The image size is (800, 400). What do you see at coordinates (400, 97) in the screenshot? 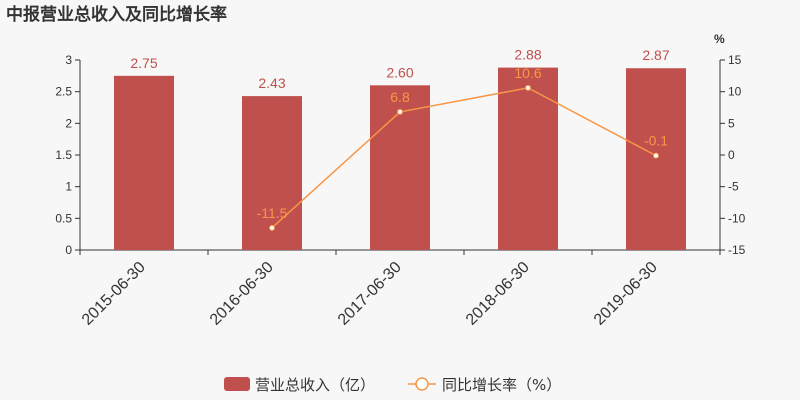
I see `line-value-label: 6.8` at bounding box center [400, 97].